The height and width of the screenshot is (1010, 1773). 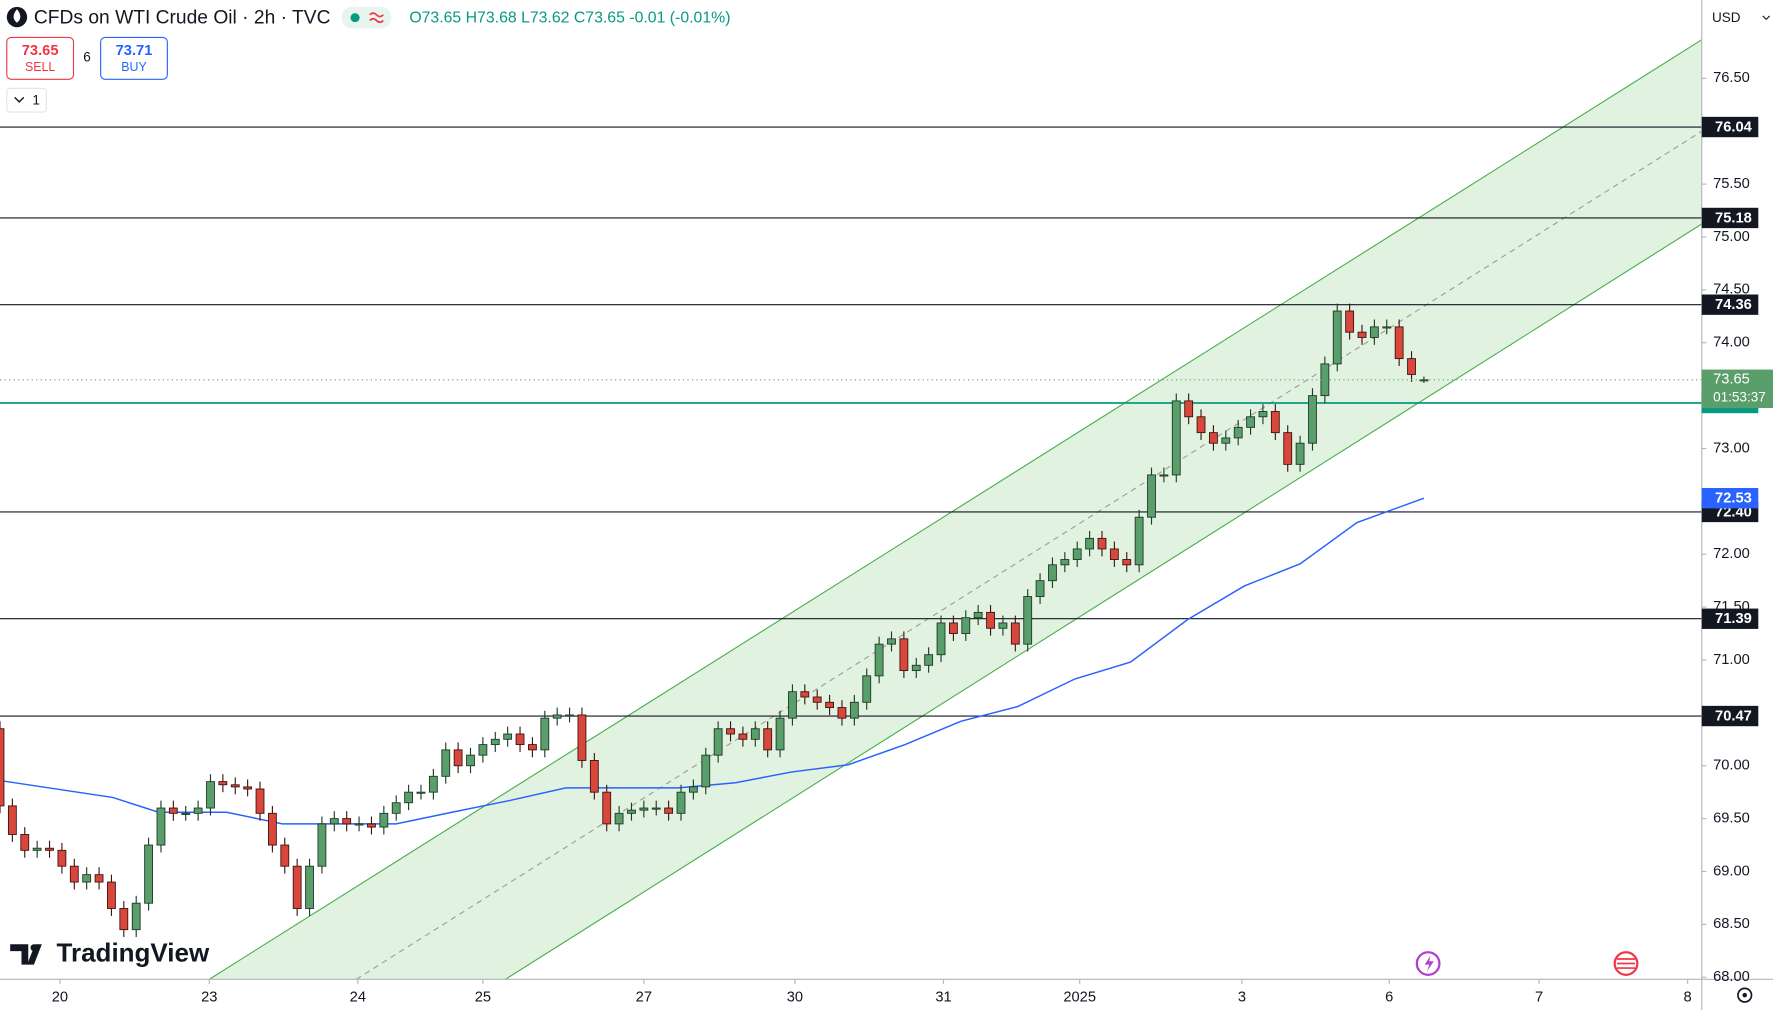 I want to click on sell-label: SELL, so click(x=40, y=67).